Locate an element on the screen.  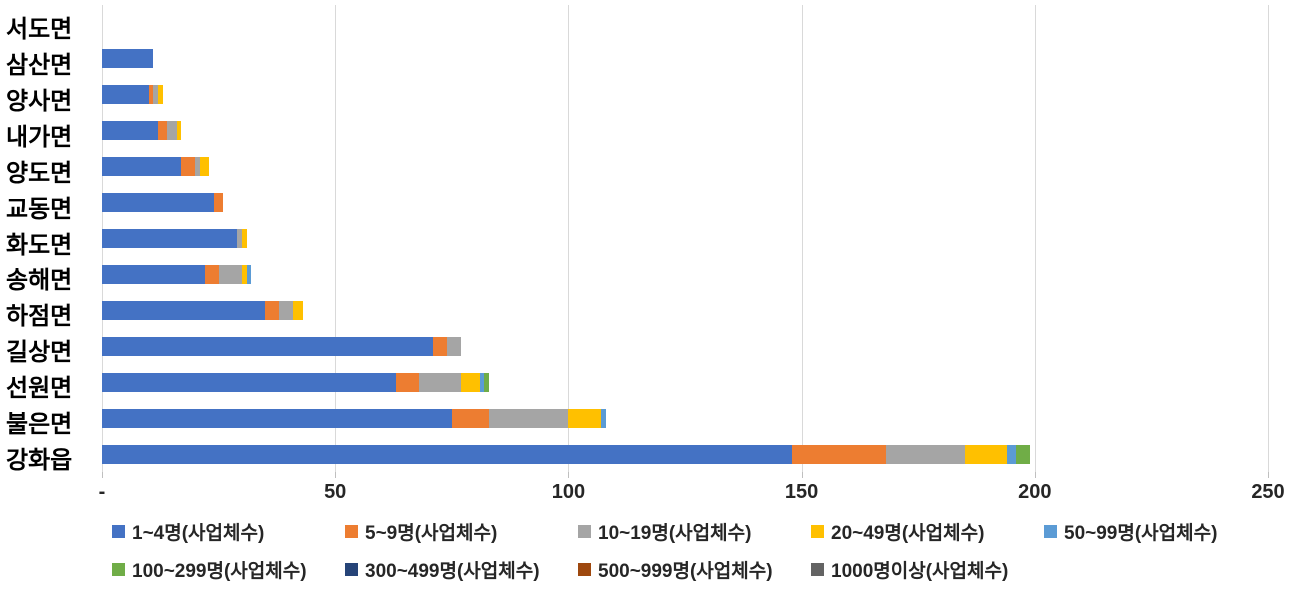
category-label-3: 내가면 is located at coordinates (39, 137).